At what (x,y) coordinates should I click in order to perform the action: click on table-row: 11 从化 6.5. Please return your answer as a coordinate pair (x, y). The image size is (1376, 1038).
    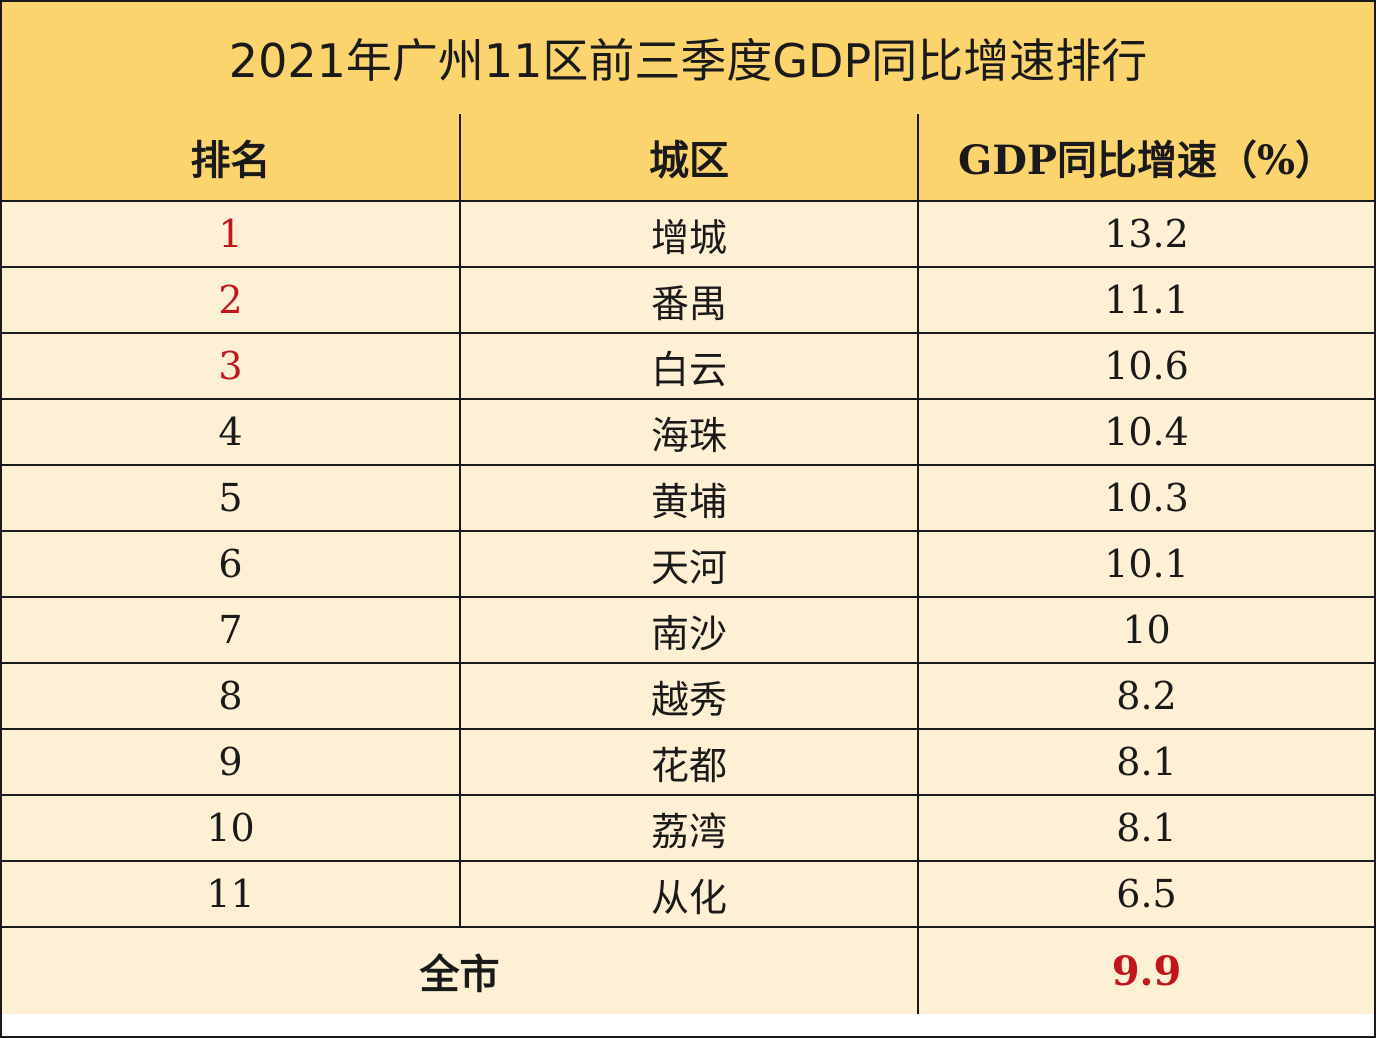
    Looking at the image, I should click on (688, 894).